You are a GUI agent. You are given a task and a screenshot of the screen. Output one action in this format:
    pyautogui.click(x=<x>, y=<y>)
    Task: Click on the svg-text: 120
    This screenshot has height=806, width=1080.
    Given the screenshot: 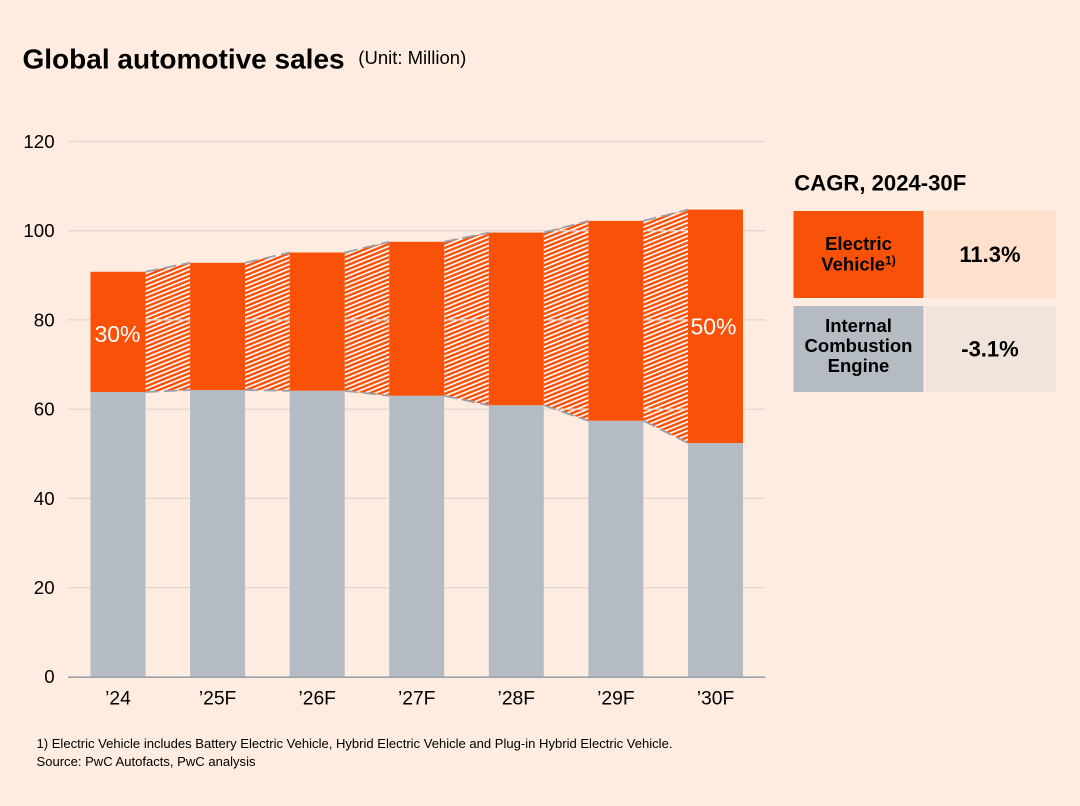 What is the action you would take?
    pyautogui.click(x=38, y=141)
    